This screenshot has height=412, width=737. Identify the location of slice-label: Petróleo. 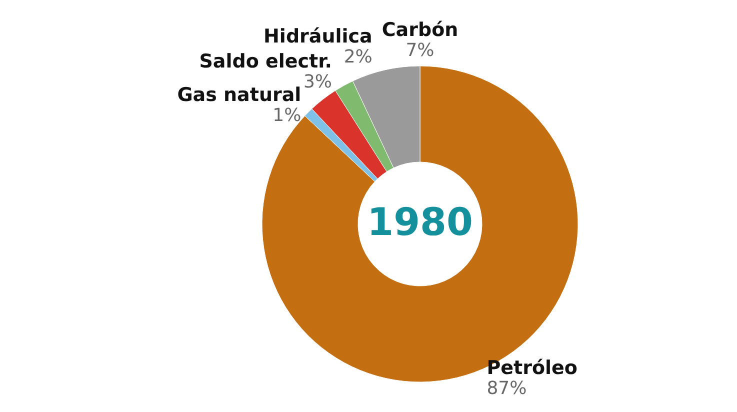
(532, 368).